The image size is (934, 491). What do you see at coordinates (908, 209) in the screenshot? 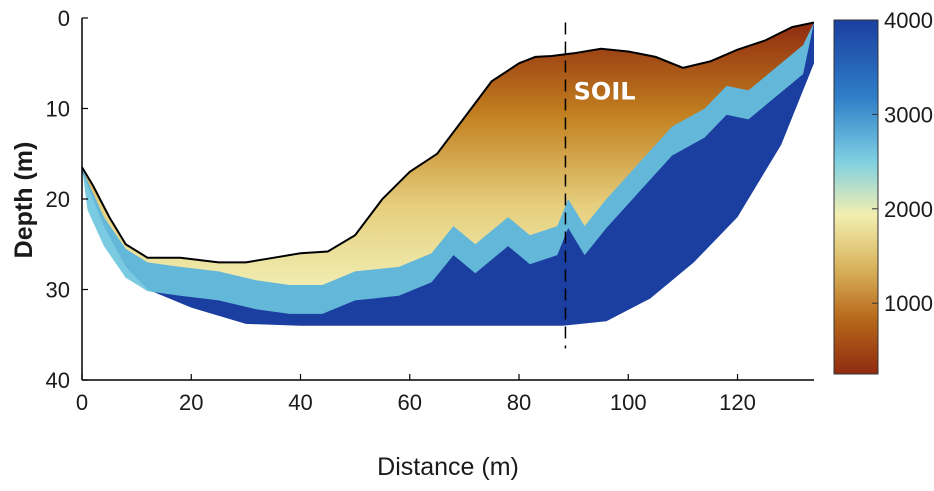
I see `colorbar-tick-label: 2000` at bounding box center [908, 209].